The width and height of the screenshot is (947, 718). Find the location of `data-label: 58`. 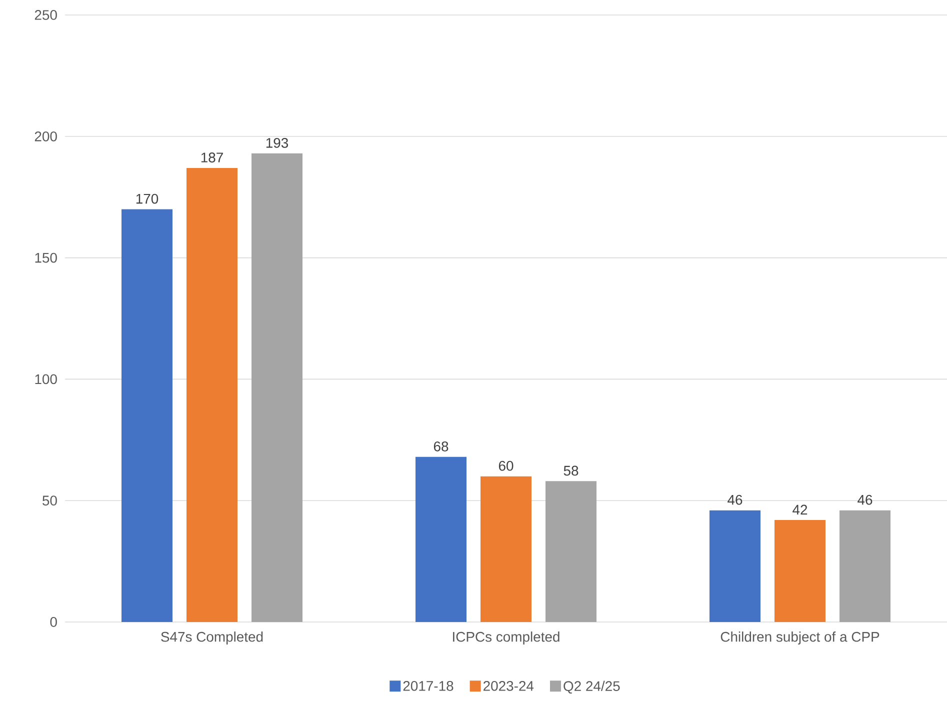

data-label: 58 is located at coordinates (571, 471).